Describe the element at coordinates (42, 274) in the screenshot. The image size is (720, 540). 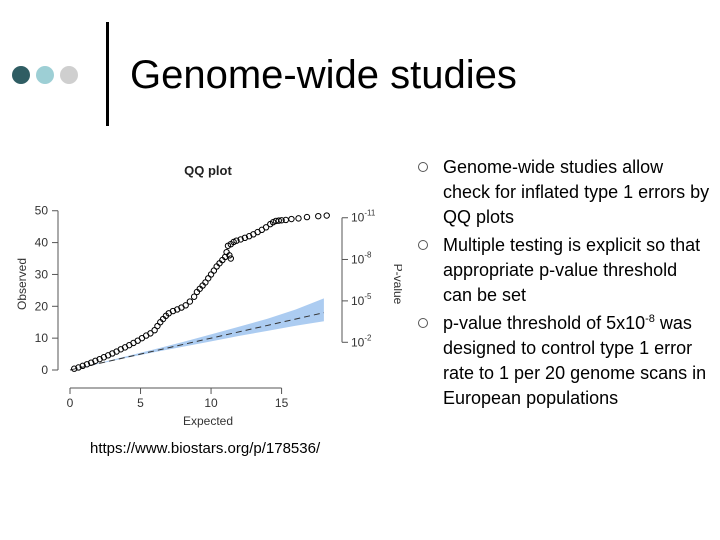
I see `y-tick-label: 30` at that location.